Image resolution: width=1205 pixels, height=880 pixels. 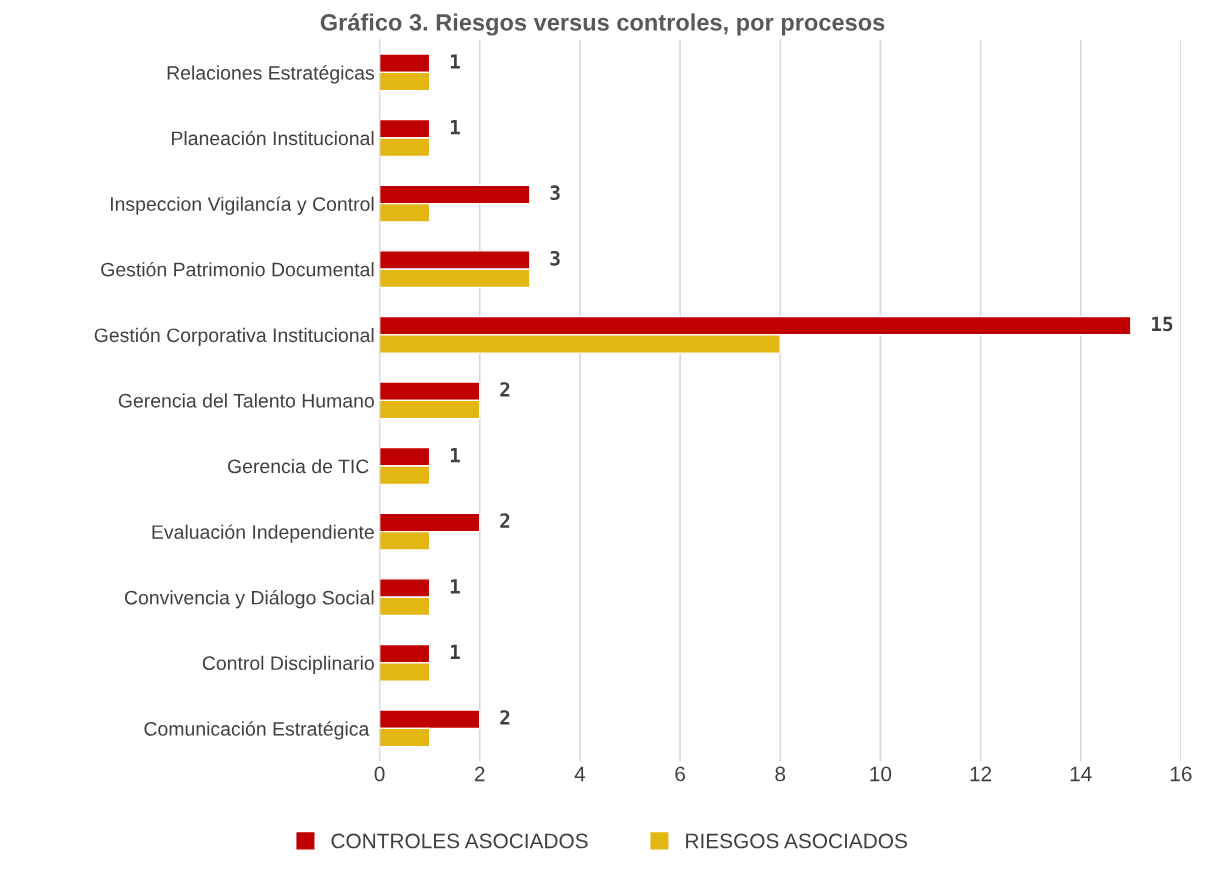 What do you see at coordinates (298, 466) in the screenshot?
I see `y-tick-label: Gerencia de TIC` at bounding box center [298, 466].